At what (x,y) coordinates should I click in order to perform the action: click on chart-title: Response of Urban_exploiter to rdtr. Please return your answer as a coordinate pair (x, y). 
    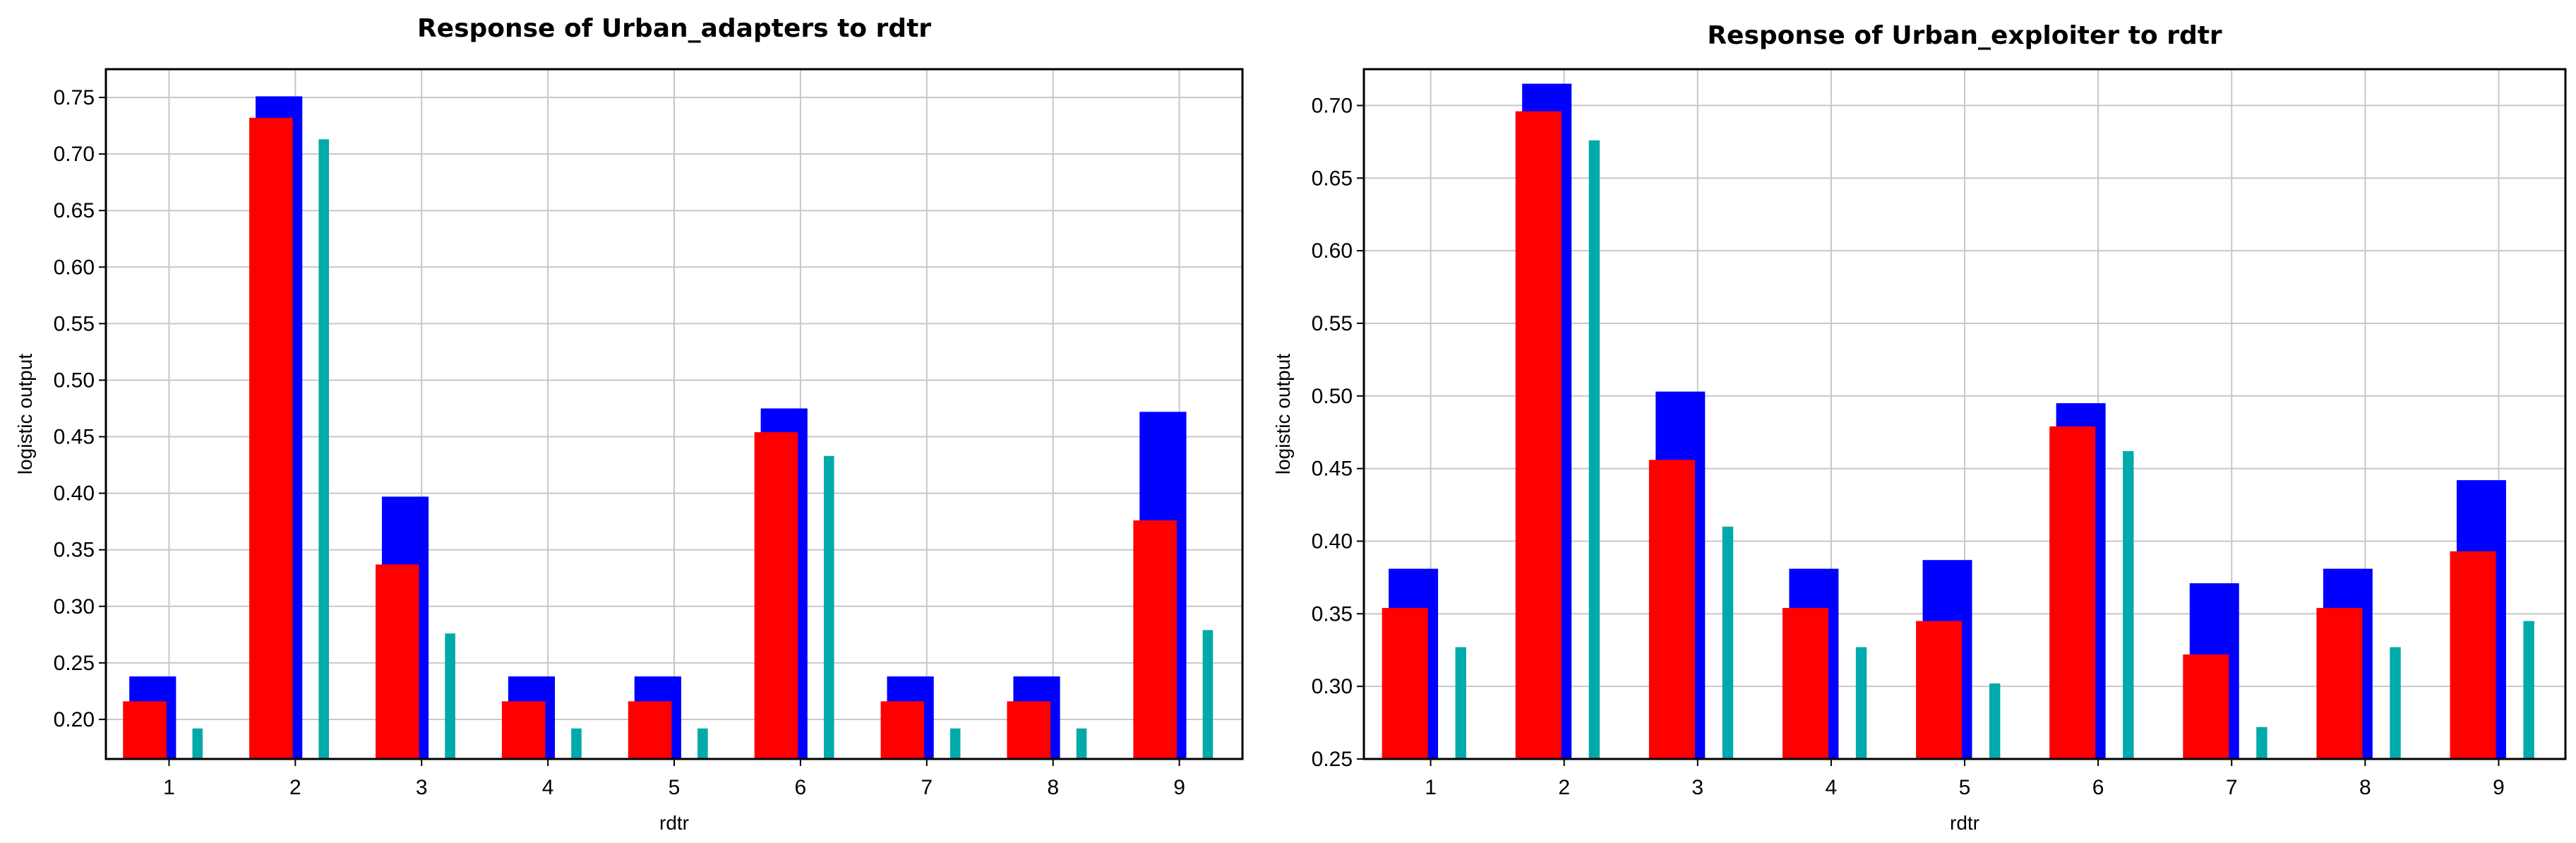
    Looking at the image, I should click on (1964, 35).